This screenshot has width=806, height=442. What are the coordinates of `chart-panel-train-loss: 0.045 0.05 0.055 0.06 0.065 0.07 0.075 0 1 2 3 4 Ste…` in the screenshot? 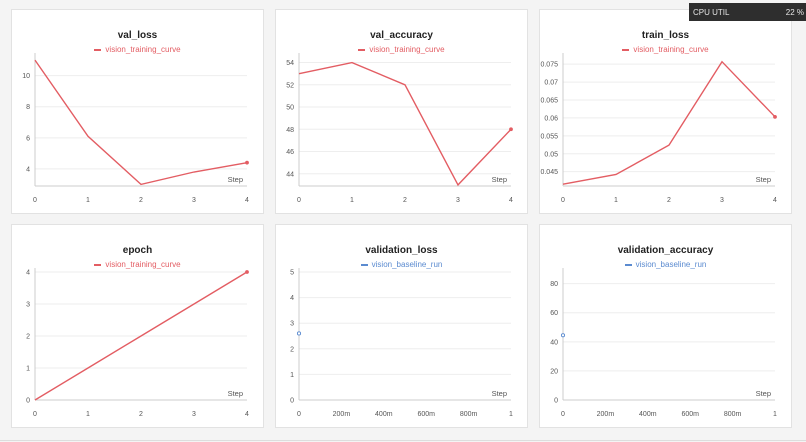 It's located at (665, 111).